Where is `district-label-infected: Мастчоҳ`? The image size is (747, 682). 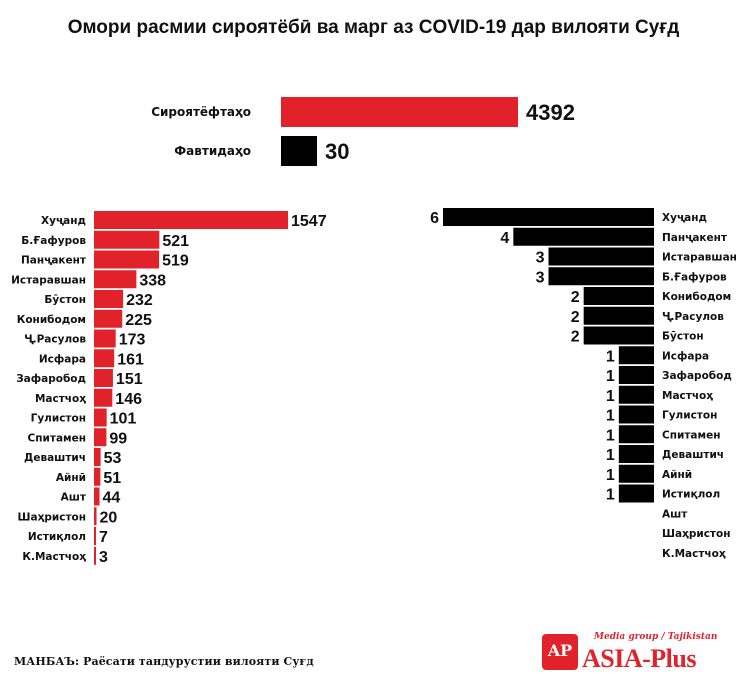
district-label-infected: Мастчоҳ is located at coordinates (60, 399).